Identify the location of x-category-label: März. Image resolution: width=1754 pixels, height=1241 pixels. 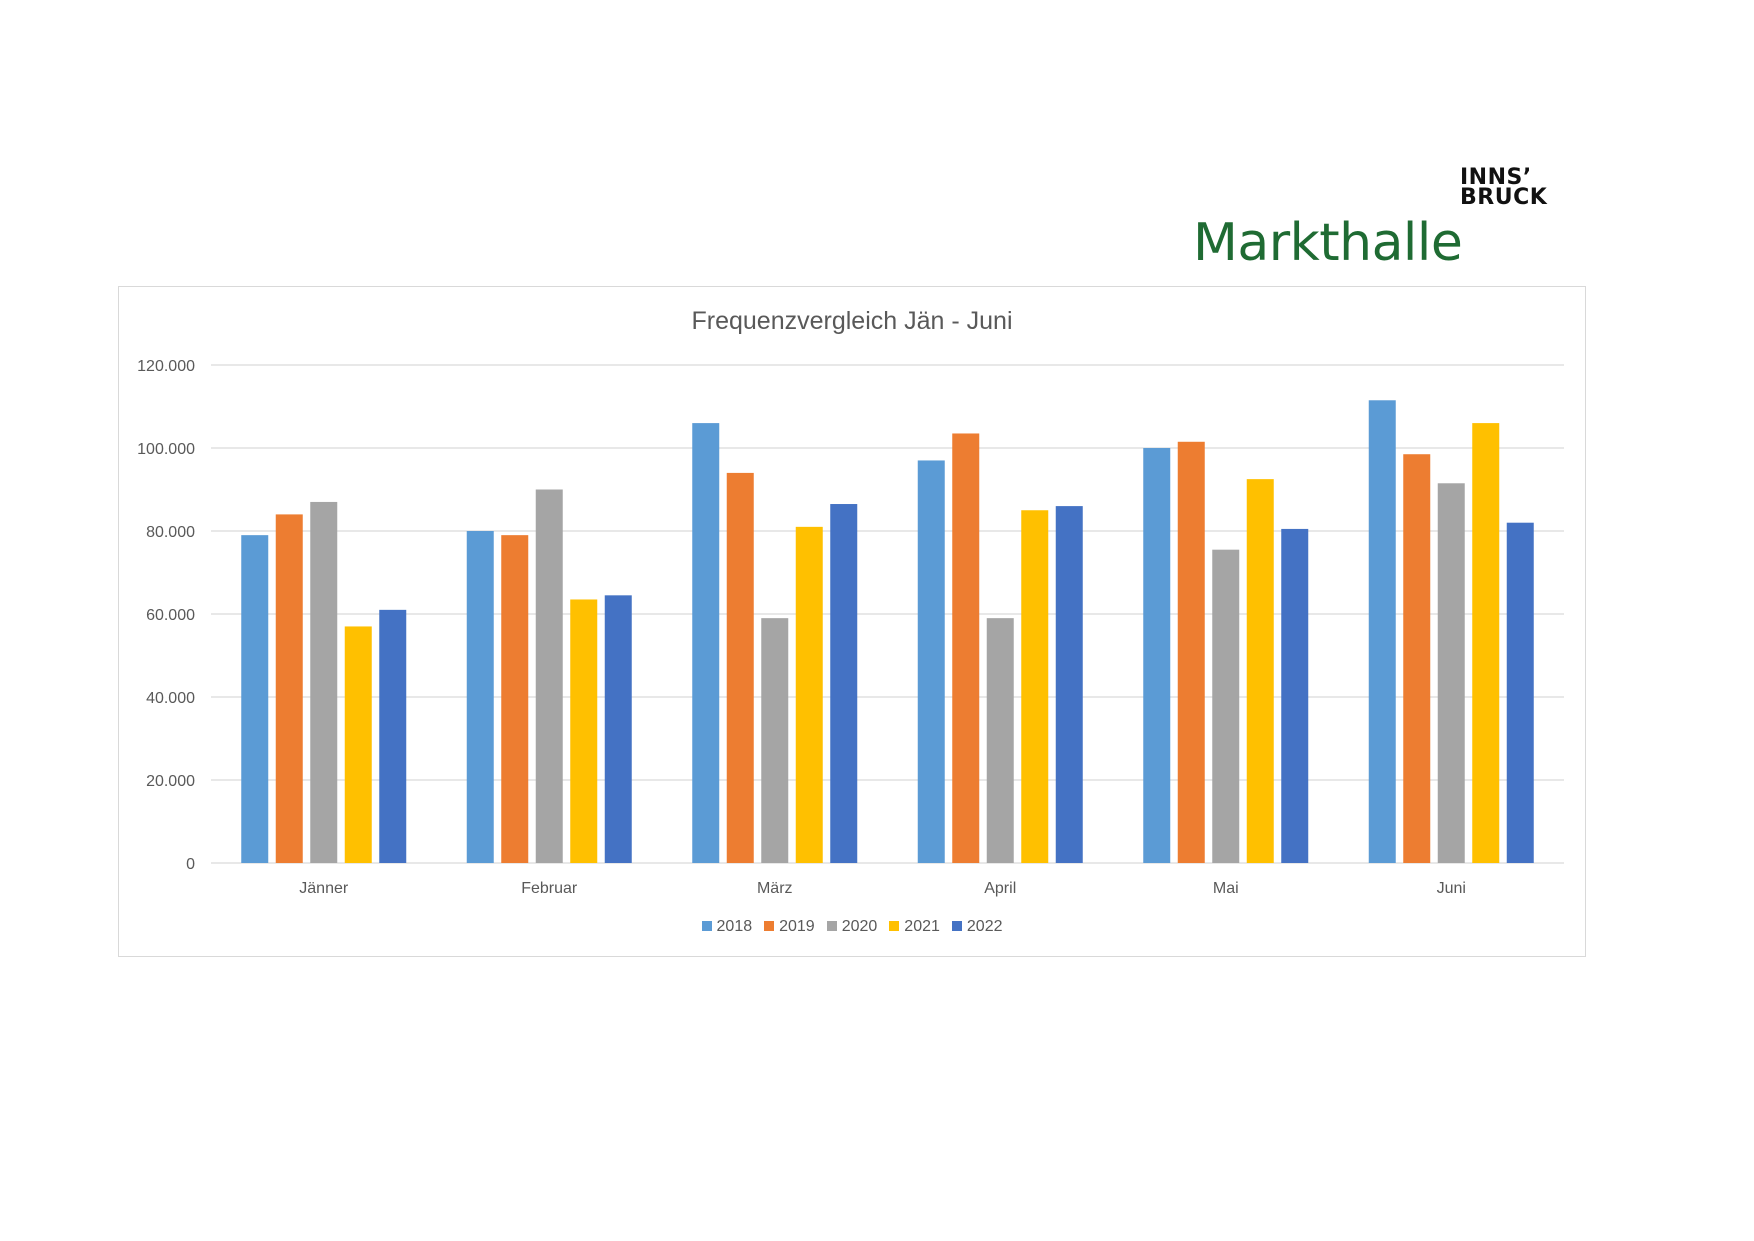
(775, 888).